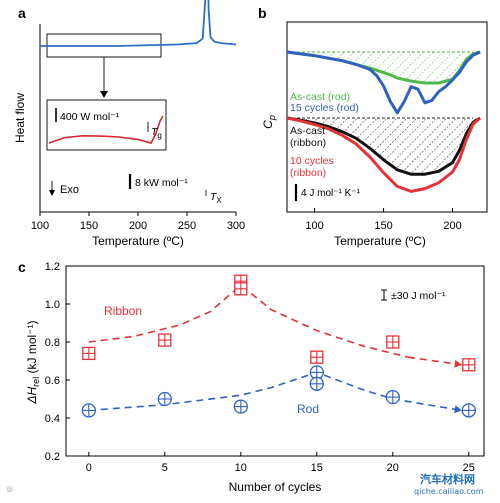 This screenshot has width=500, height=503. What do you see at coordinates (22, 267) in the screenshot?
I see `panel-label-c: c` at bounding box center [22, 267].